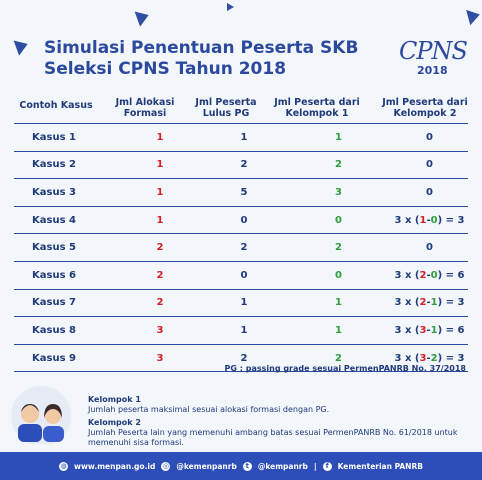 This screenshot has height=480, width=482. Describe the element at coordinates (201, 48) in the screenshot. I see `title-line-1: Simulasi Penentuan Peserta SKB` at that location.